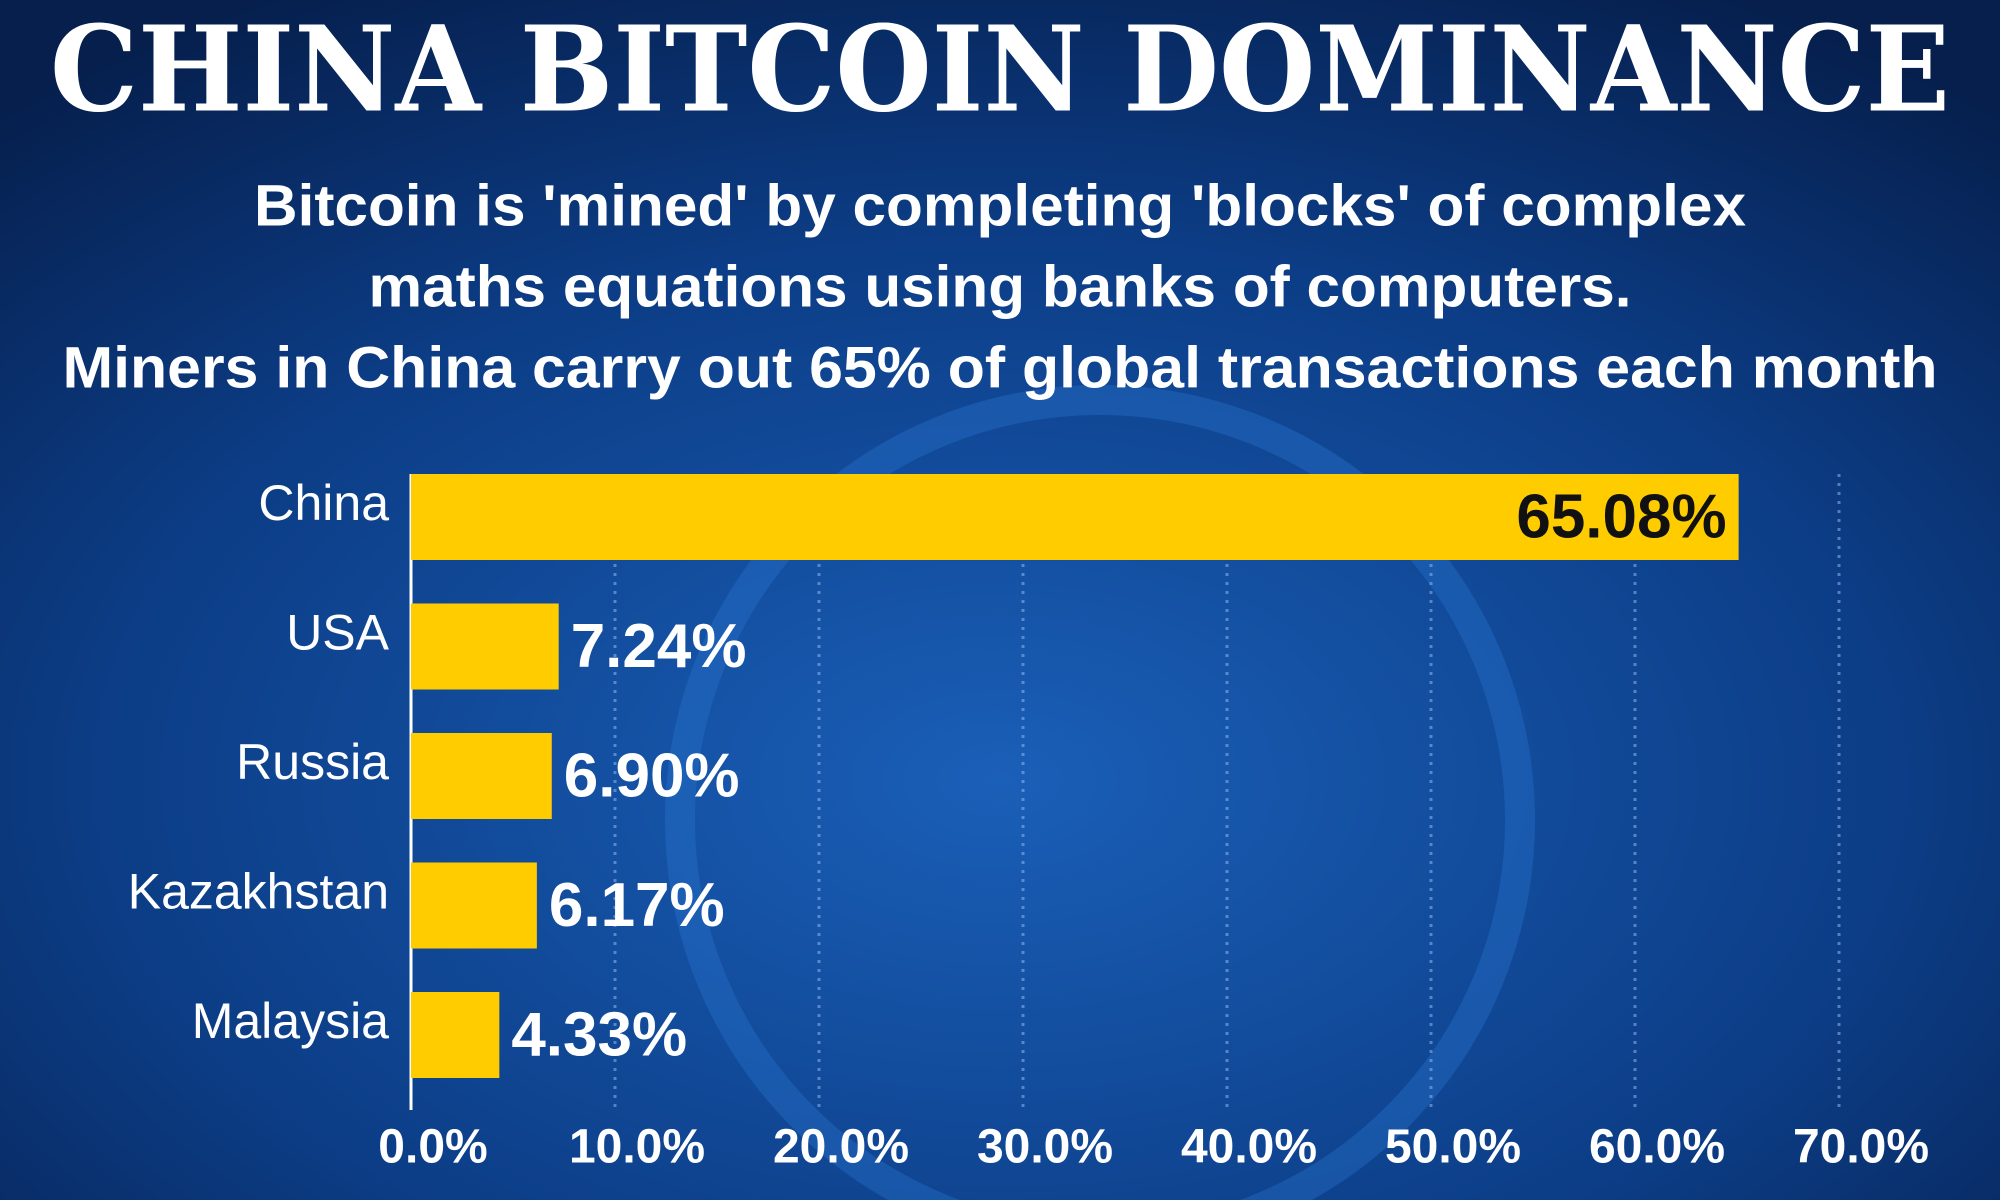  What do you see at coordinates (323, 503) in the screenshot?
I see `y-tick-label: China` at bounding box center [323, 503].